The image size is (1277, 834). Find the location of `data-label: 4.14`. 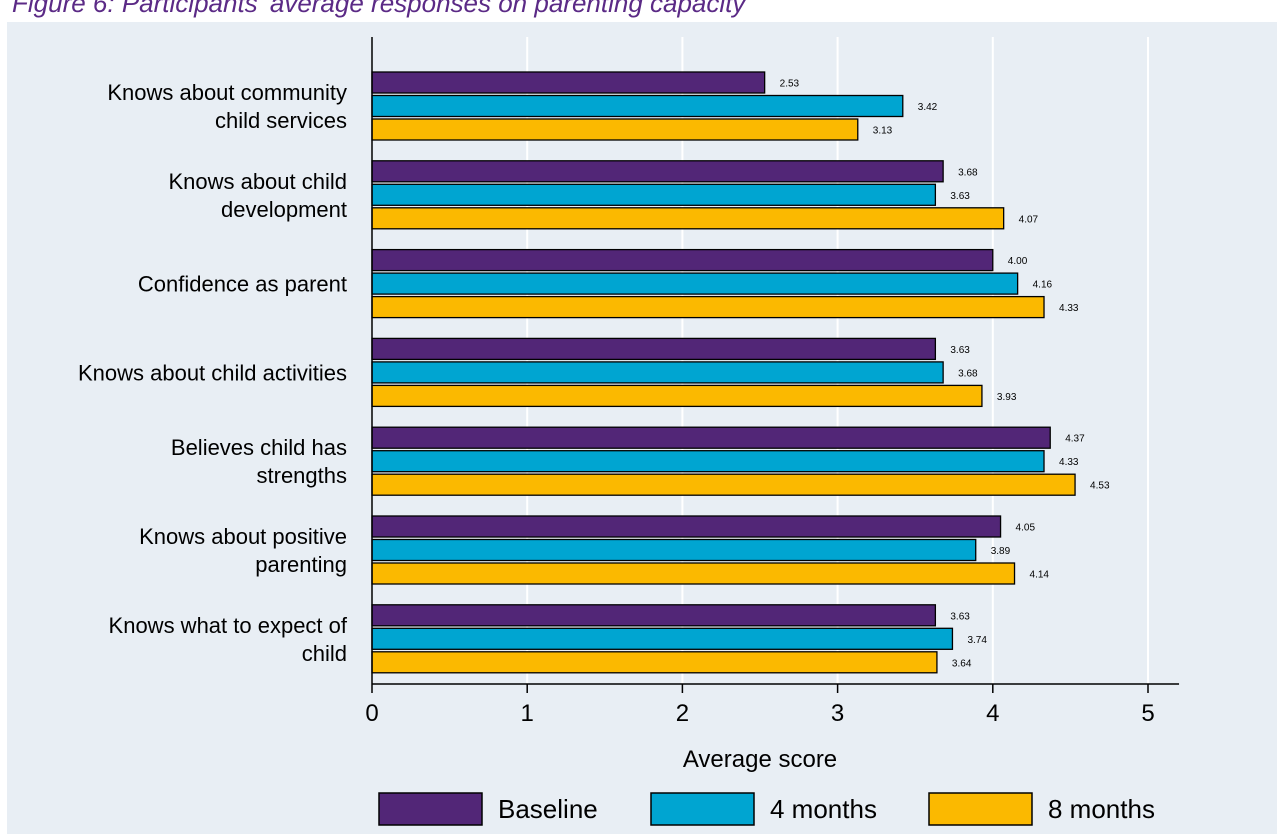

data-label: 4.14 is located at coordinates (1040, 575).